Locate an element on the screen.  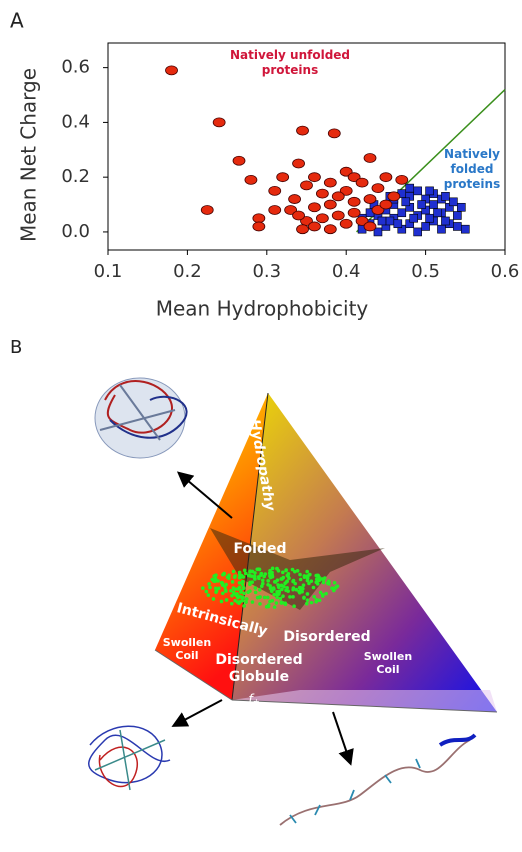
base-front is located at coordinates (364, 701).